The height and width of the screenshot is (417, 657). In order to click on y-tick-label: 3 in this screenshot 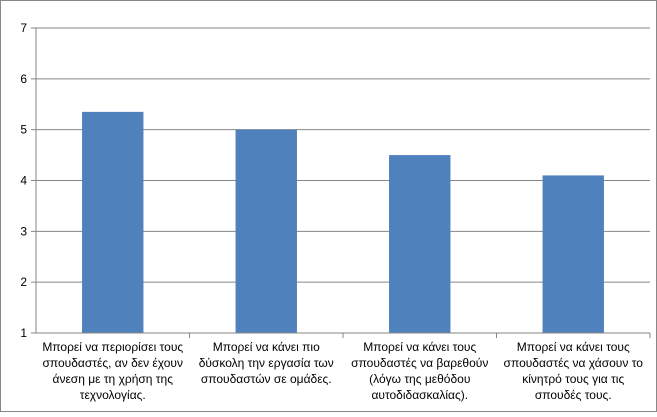, I will do `click(23, 231)`.